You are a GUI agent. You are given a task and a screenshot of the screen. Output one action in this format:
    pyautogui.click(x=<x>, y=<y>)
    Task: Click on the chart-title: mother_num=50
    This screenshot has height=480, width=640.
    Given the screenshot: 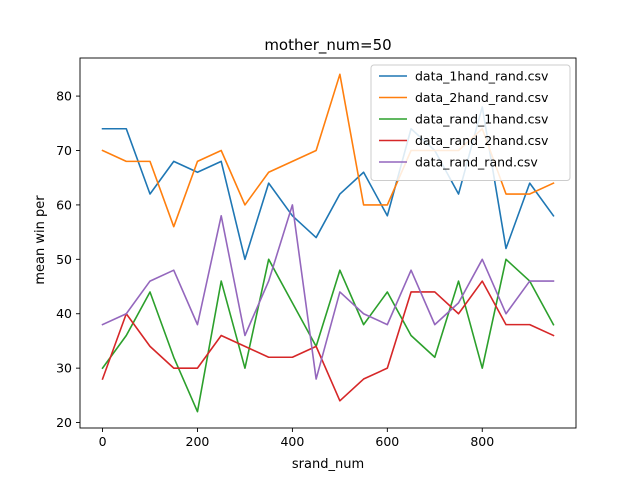 What is the action you would take?
    pyautogui.click(x=327, y=45)
    